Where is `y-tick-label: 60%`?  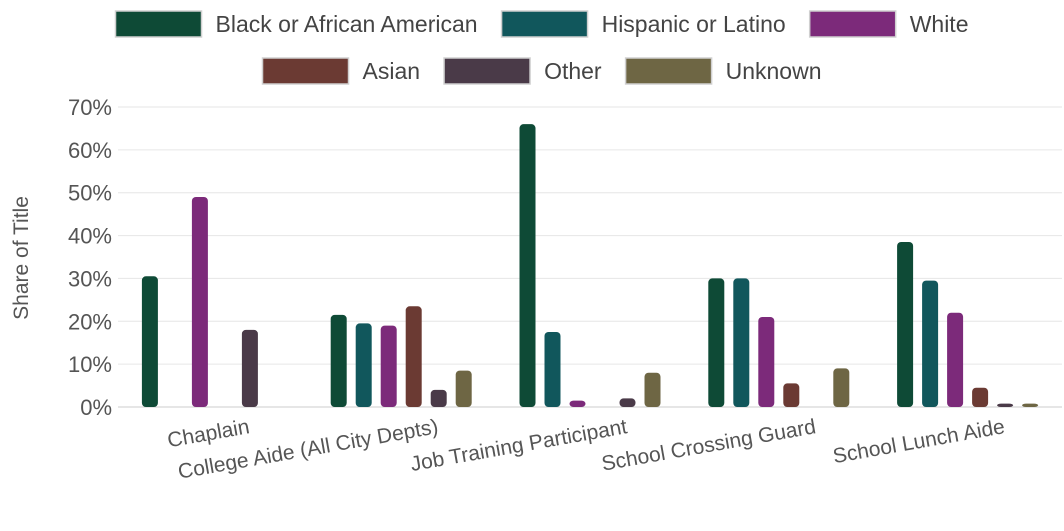
y-tick-label: 60% is located at coordinates (90, 150).